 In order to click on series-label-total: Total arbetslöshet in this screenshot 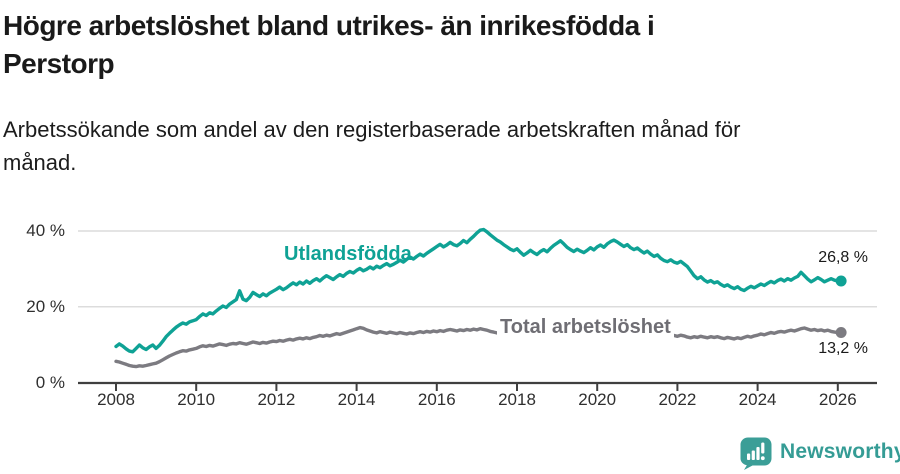, I will do `click(585, 327)`.